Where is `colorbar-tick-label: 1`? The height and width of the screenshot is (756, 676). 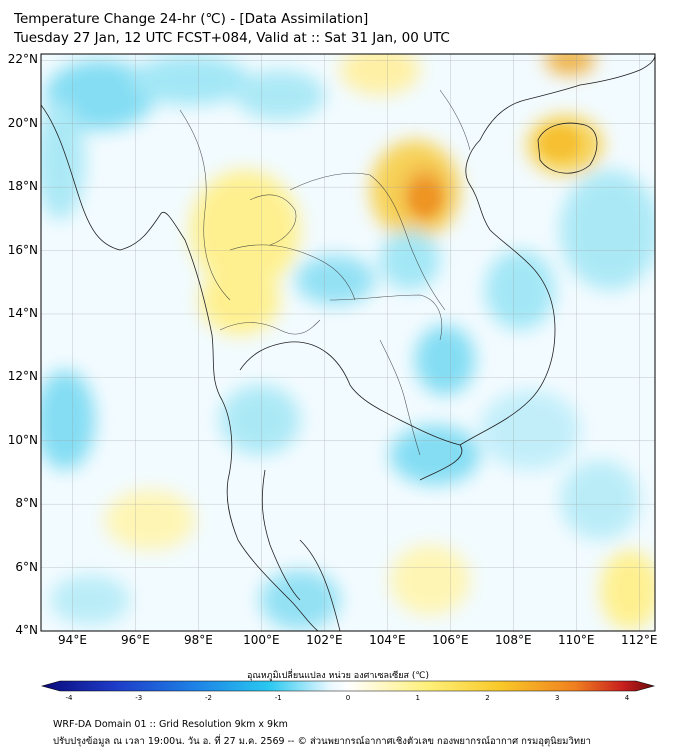
colorbar-tick-label: 1 is located at coordinates (417, 698).